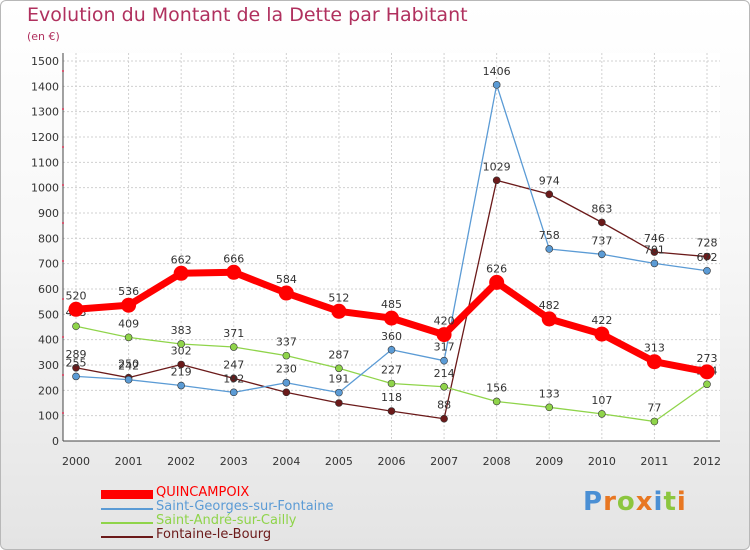 The width and height of the screenshot is (750, 550). I want to click on x-tick-label: 2007, so click(444, 461).